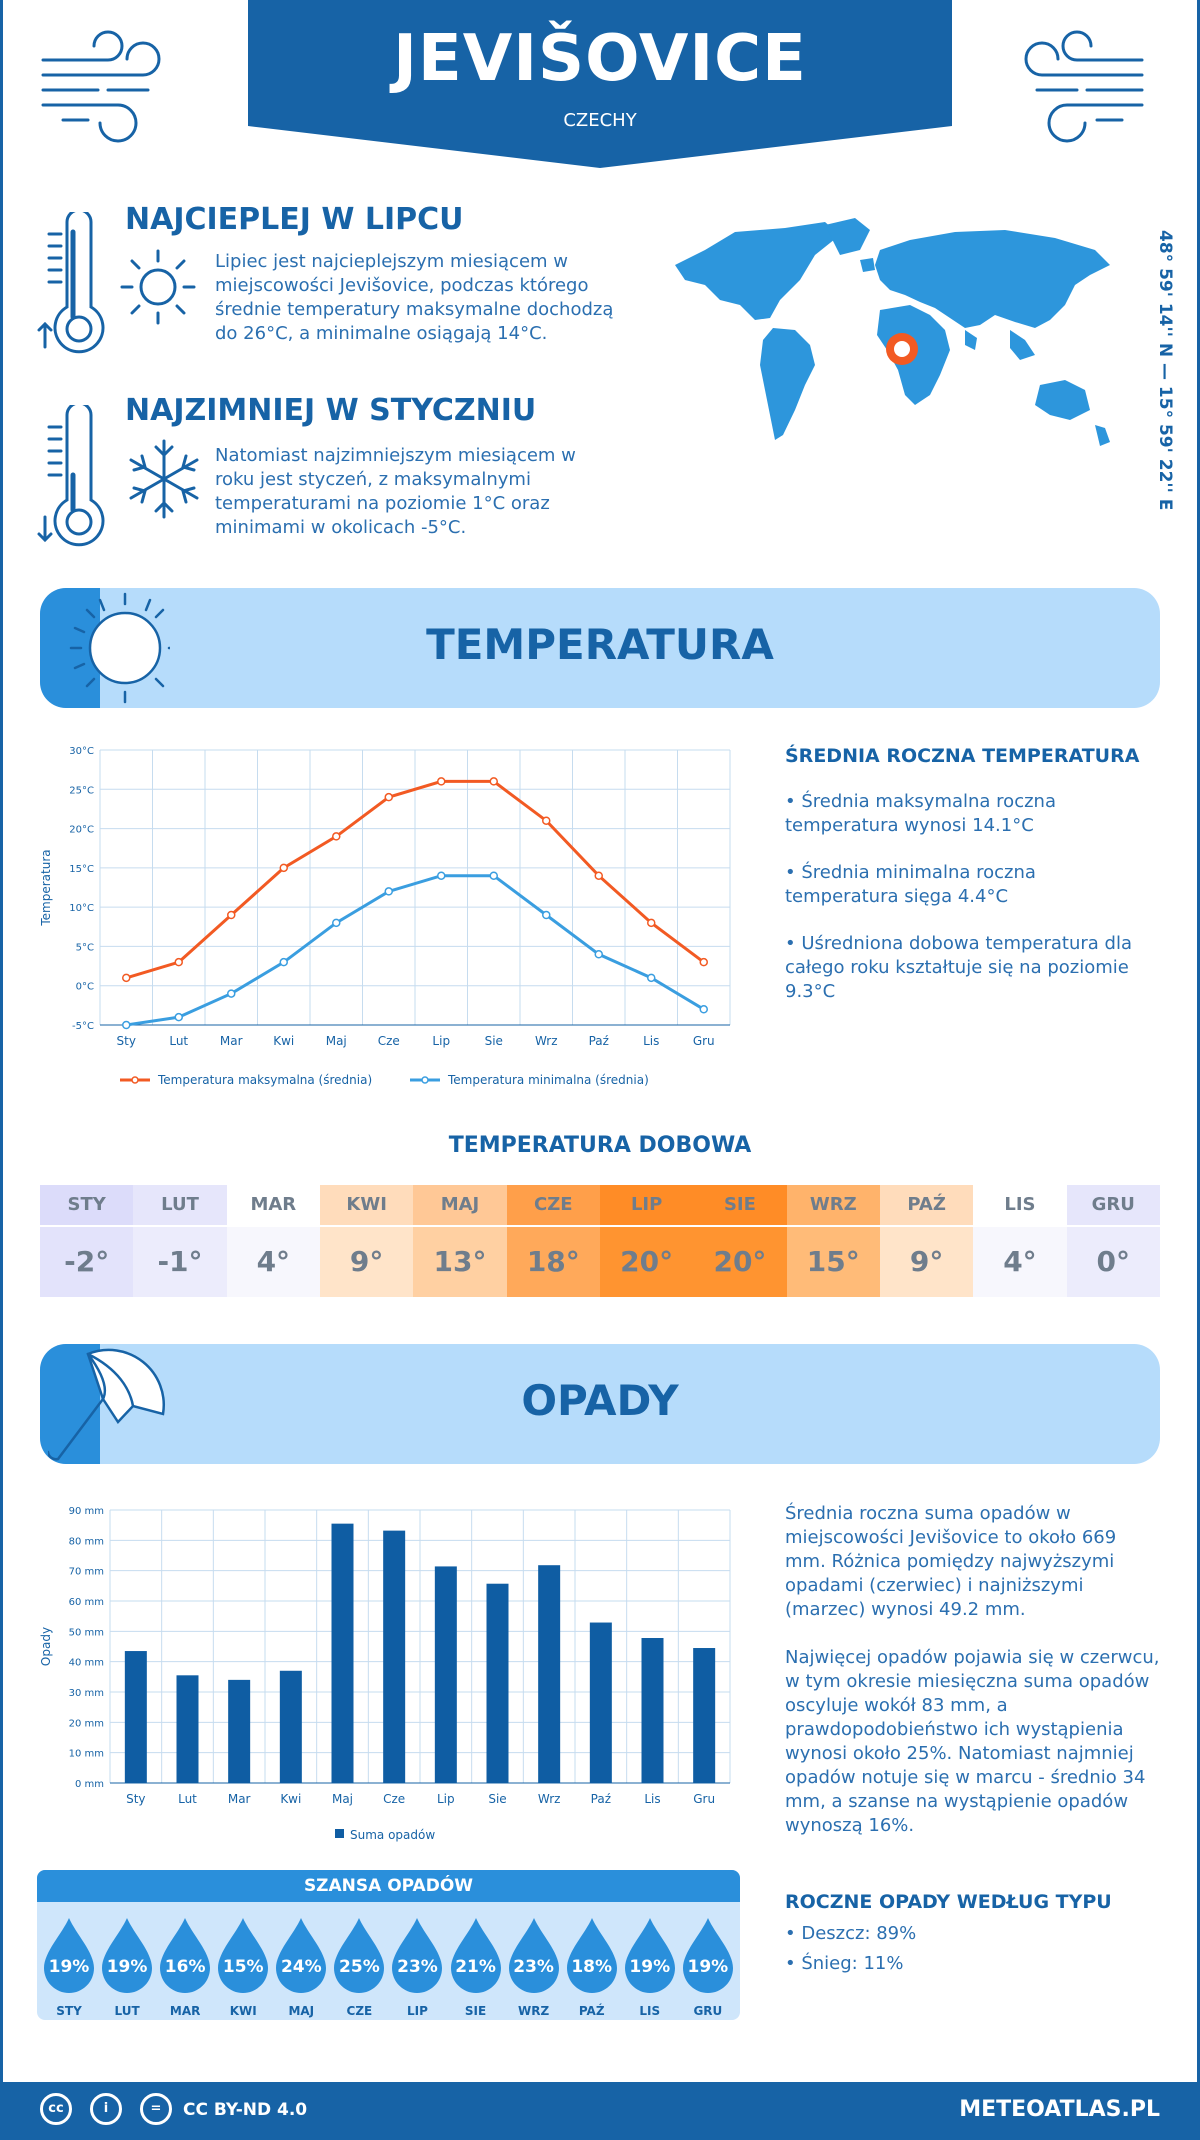 The image size is (1200, 2140). I want to click on x-tick-label: Lip, so click(441, 1041).